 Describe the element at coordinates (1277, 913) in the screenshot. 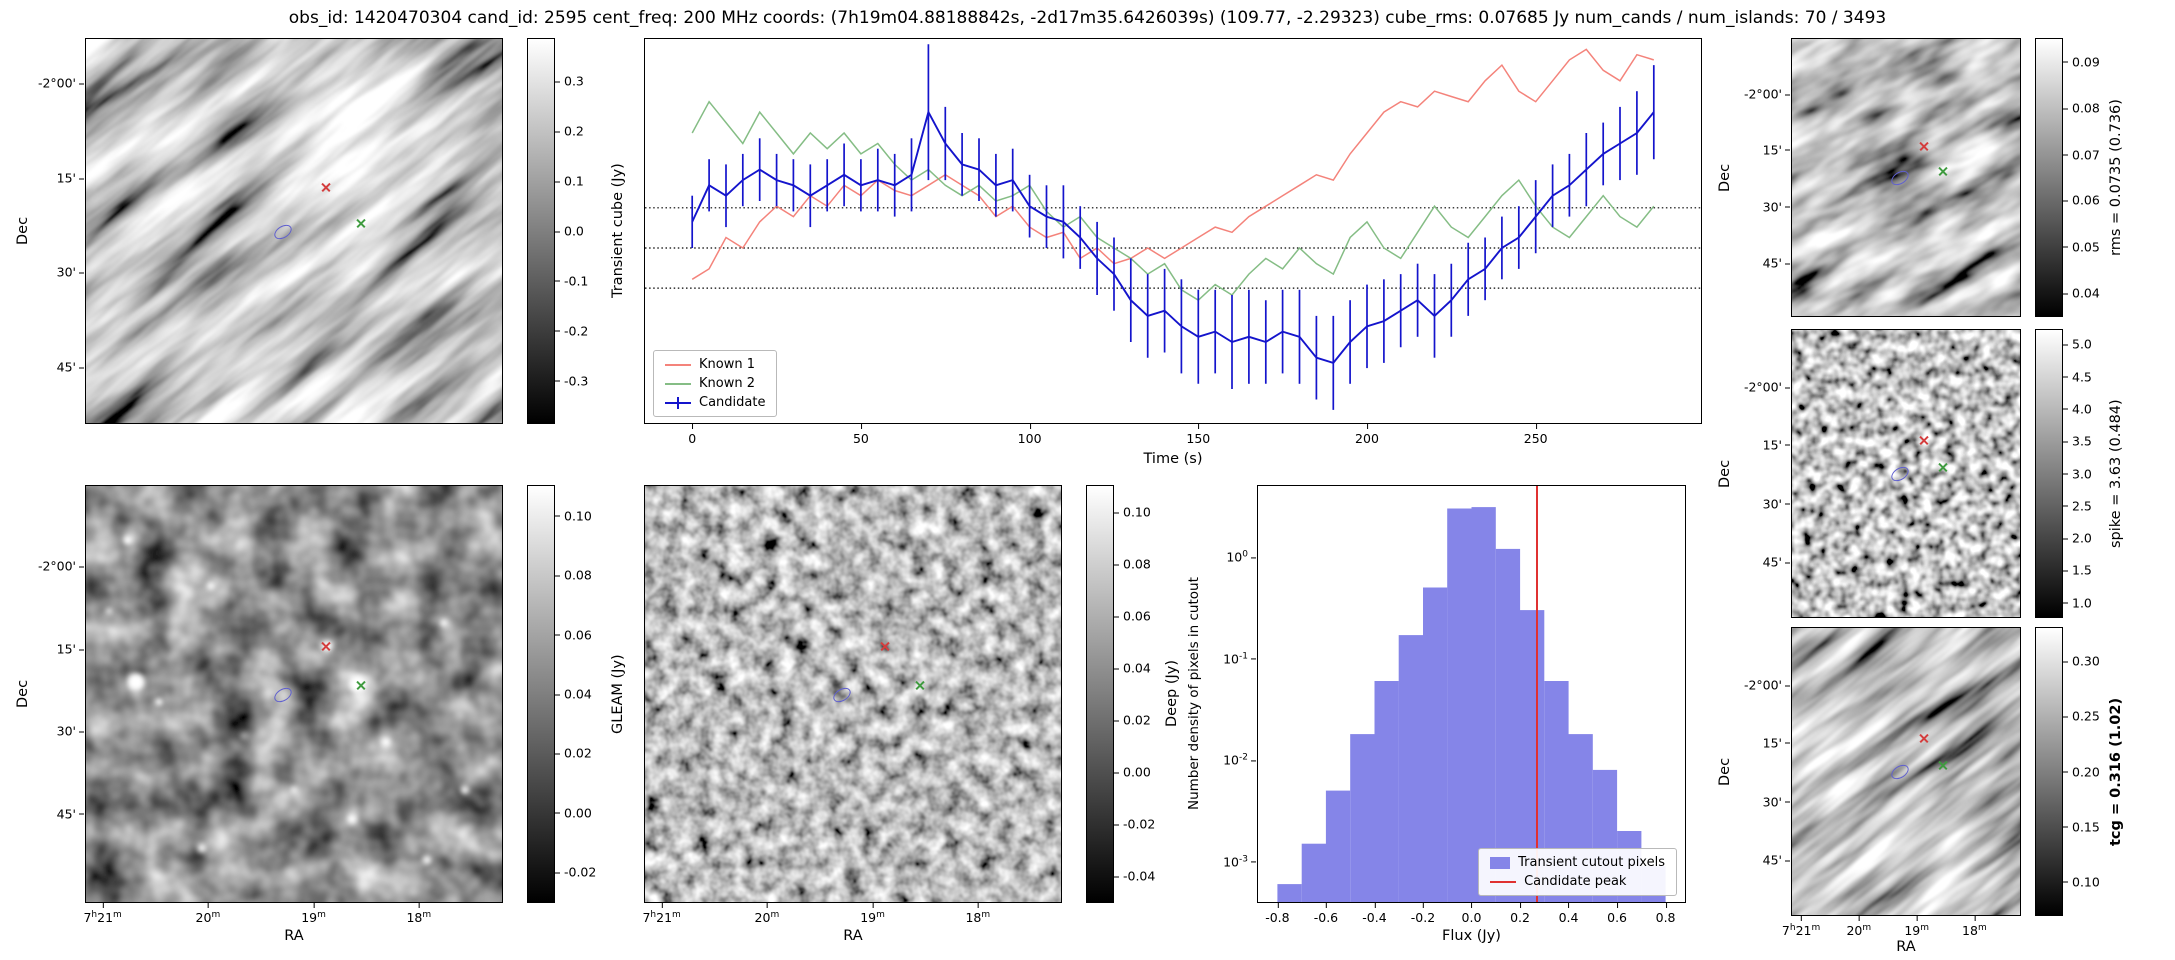

I see `tick-label: -0.8` at that location.